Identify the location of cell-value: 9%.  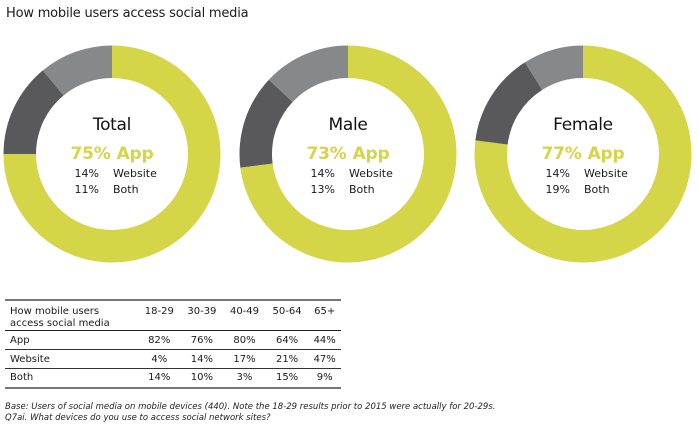
(324, 378).